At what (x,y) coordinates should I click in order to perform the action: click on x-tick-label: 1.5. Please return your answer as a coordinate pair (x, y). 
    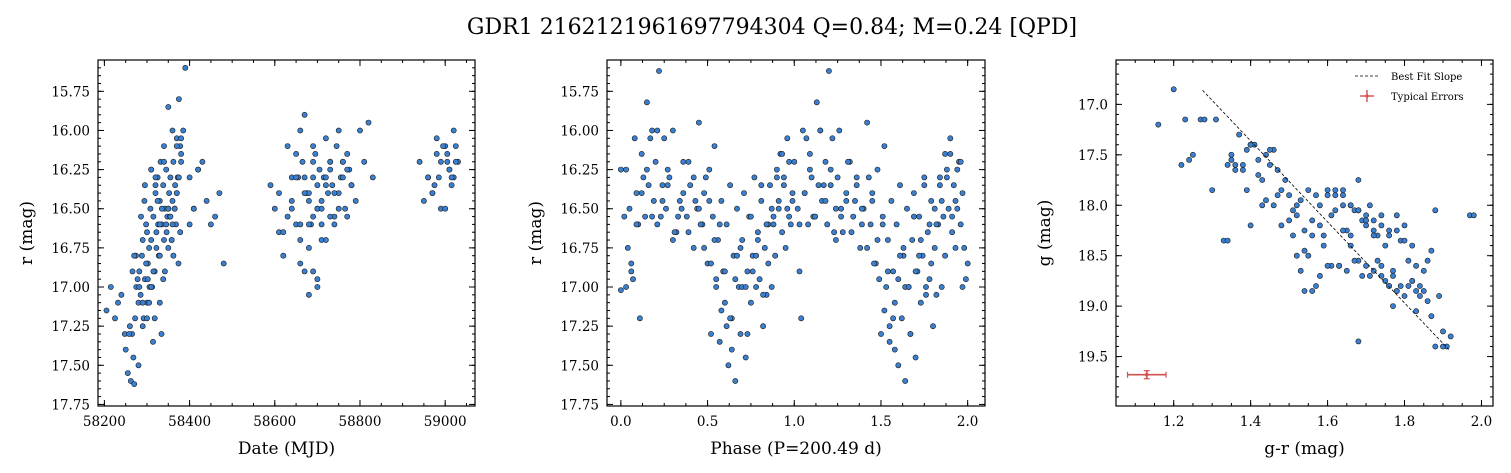
    Looking at the image, I should click on (880, 422).